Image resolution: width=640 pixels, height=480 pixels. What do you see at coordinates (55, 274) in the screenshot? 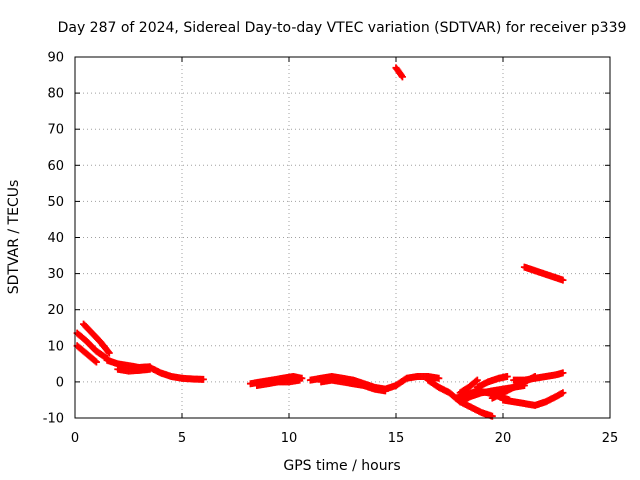
I see `y-tick-label: 30` at bounding box center [55, 274].